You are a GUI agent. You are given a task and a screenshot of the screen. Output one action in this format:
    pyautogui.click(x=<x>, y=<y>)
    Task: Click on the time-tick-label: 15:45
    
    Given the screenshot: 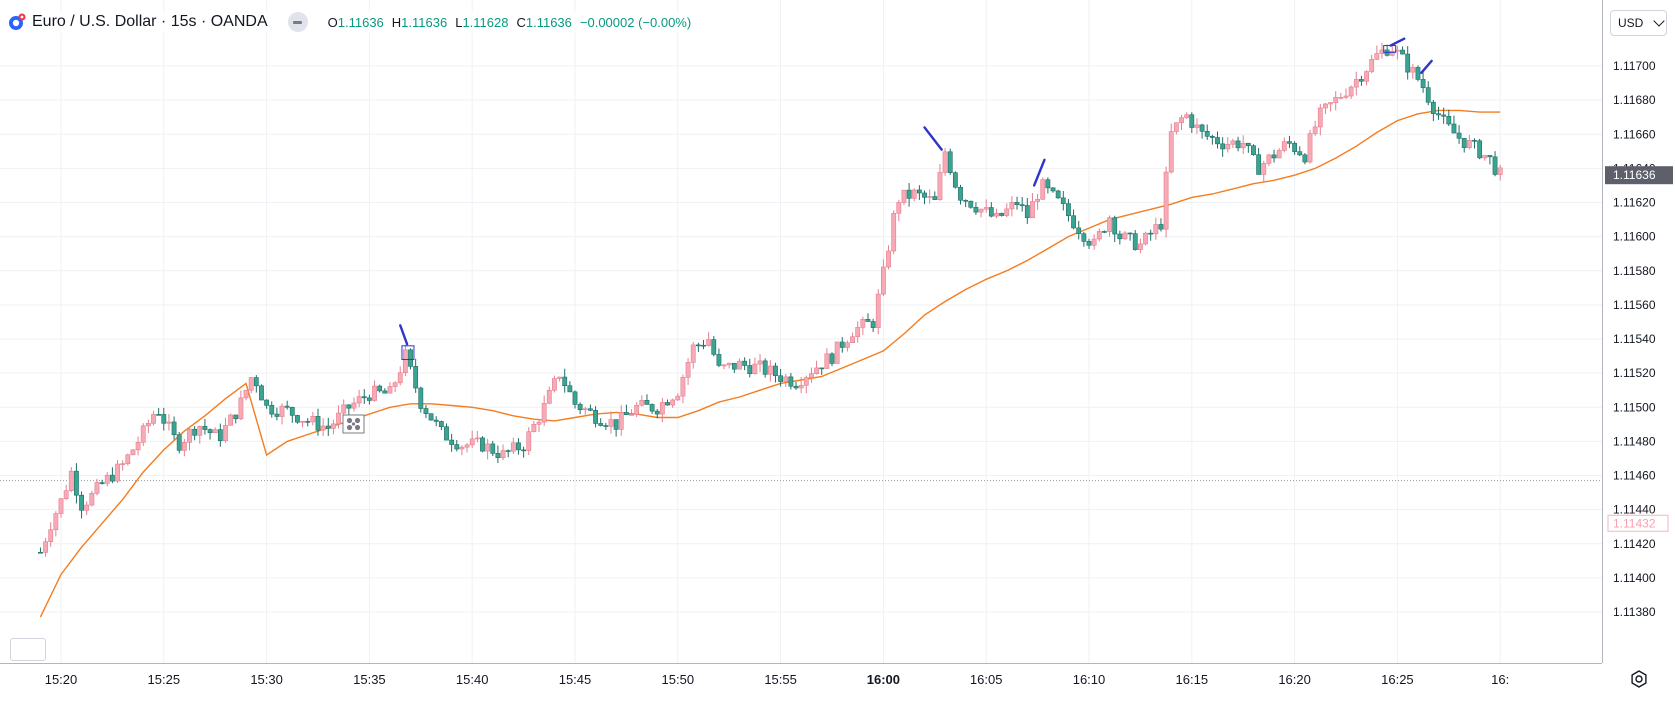 What is the action you would take?
    pyautogui.click(x=575, y=679)
    